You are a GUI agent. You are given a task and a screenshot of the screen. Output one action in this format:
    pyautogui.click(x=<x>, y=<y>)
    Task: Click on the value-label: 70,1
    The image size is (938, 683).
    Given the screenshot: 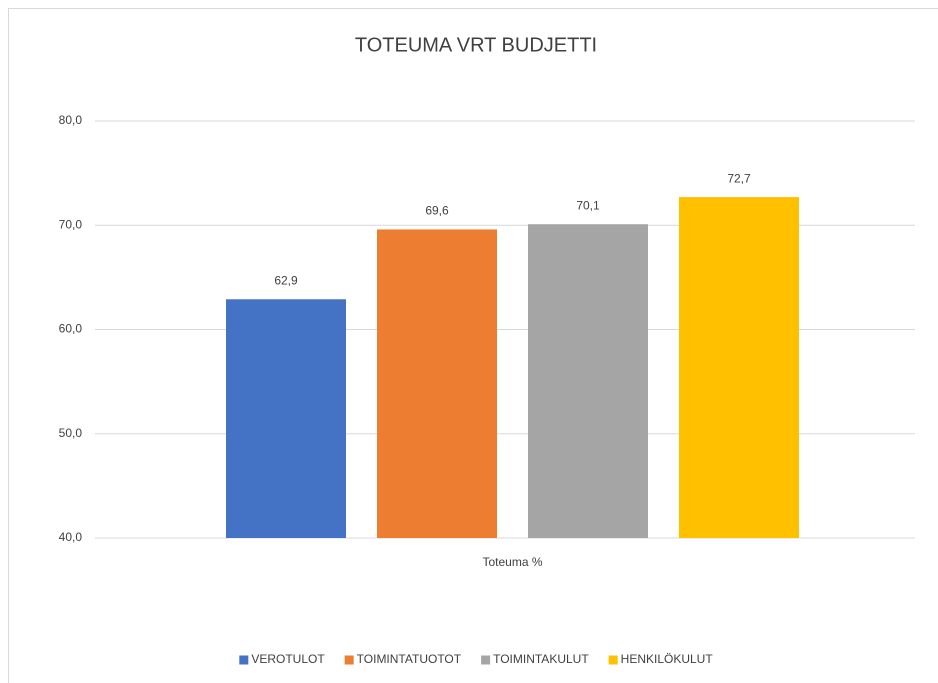 What is the action you would take?
    pyautogui.click(x=588, y=205)
    